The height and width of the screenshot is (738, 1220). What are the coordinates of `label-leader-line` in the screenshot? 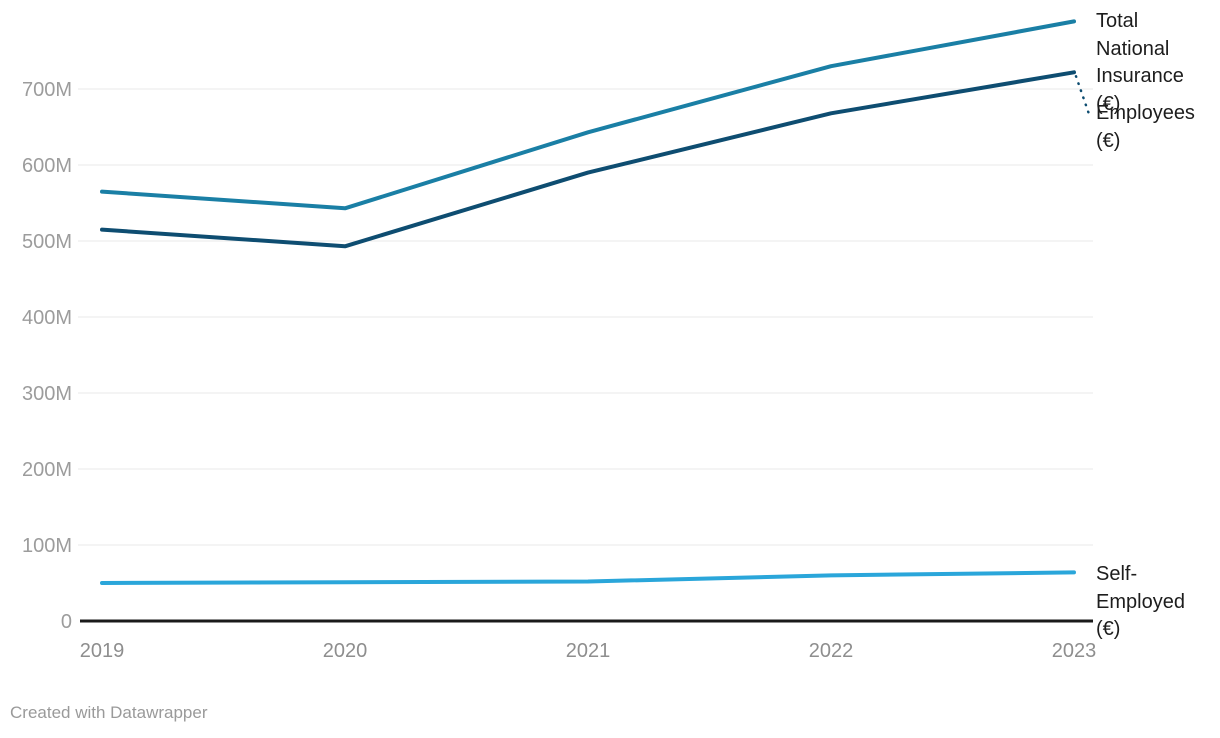 It's located at (1083, 97).